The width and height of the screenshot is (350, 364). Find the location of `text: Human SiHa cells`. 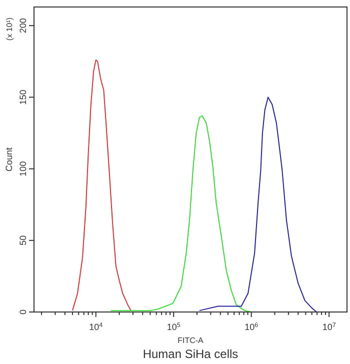

text: Human SiHa cells is located at coordinates (190, 354).